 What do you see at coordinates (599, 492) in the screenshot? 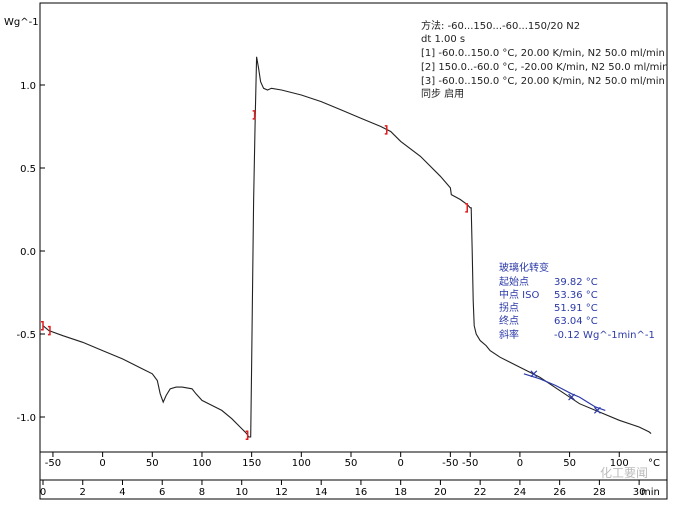
I see `x-tick-label: 28` at bounding box center [599, 492].